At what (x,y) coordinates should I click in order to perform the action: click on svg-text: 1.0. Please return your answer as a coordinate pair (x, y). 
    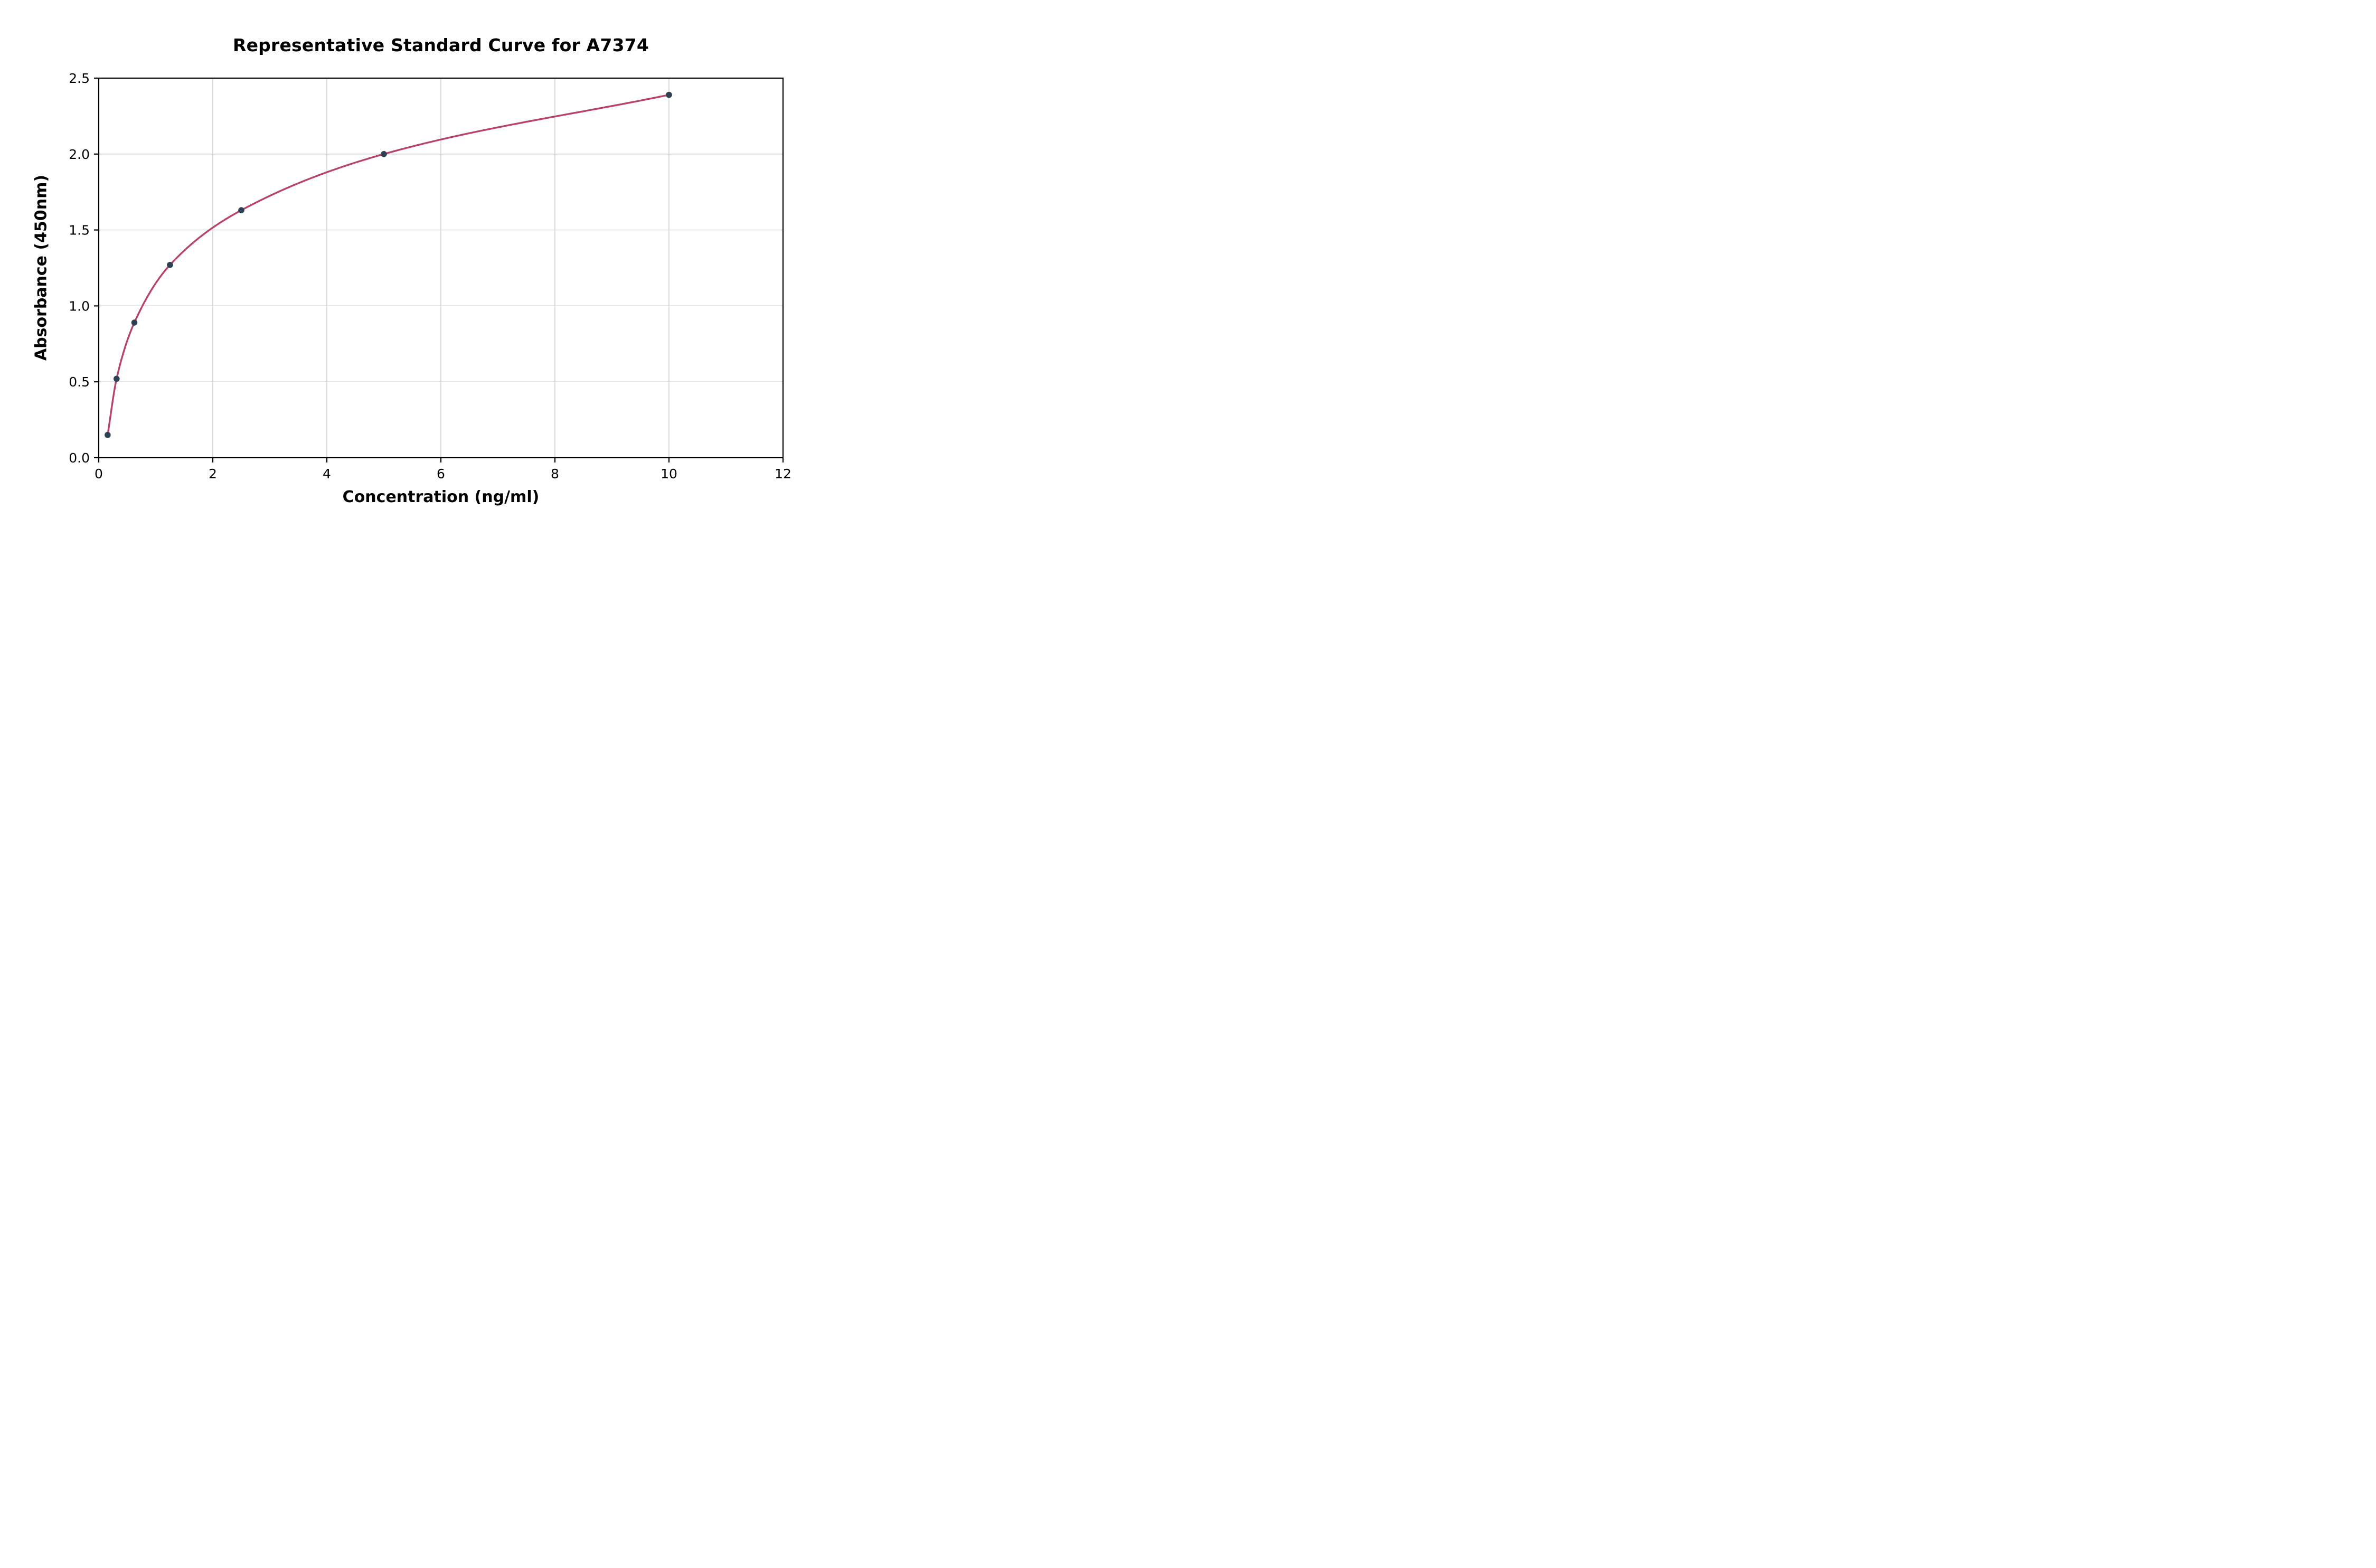
    Looking at the image, I should click on (79, 306).